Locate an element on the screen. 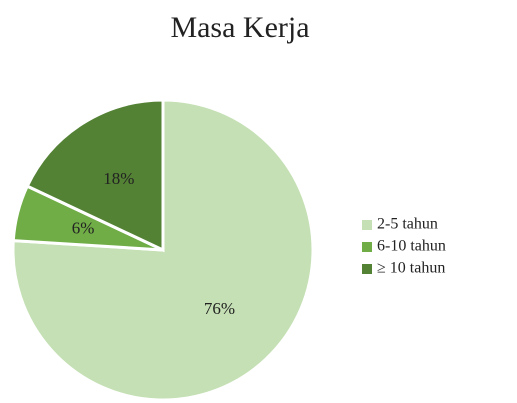 This screenshot has height=403, width=517. data-label: 76% is located at coordinates (219, 308).